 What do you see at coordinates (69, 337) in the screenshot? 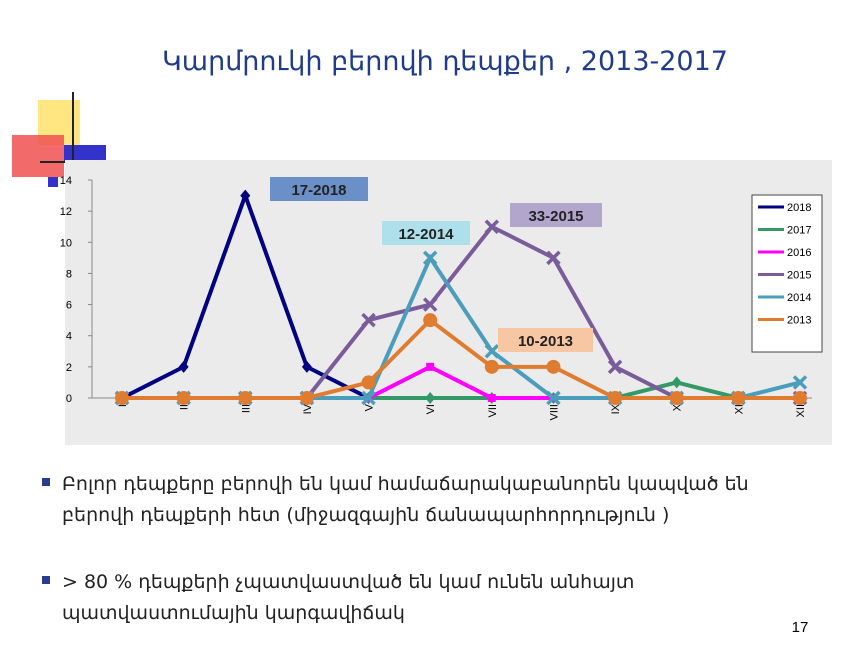
I see `y-tick-label: 4` at bounding box center [69, 337].